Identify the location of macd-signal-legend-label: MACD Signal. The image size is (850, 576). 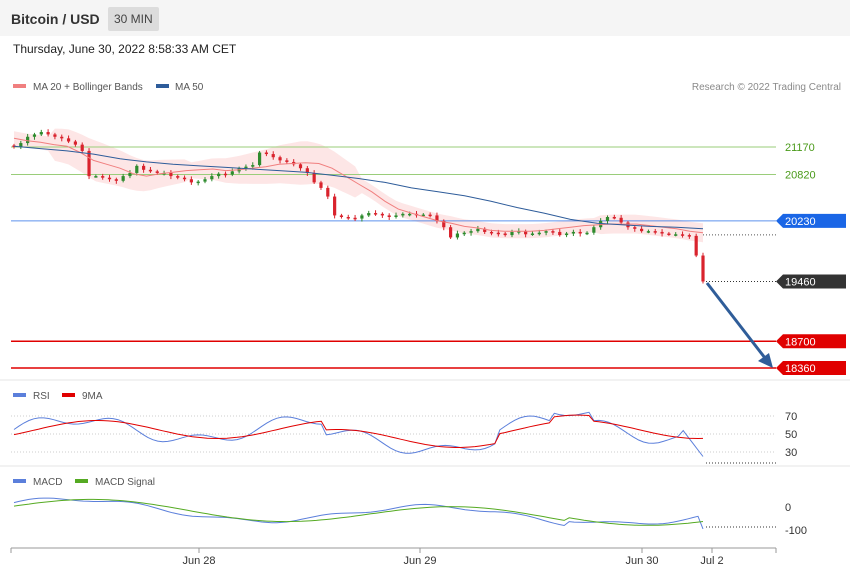
(125, 482).